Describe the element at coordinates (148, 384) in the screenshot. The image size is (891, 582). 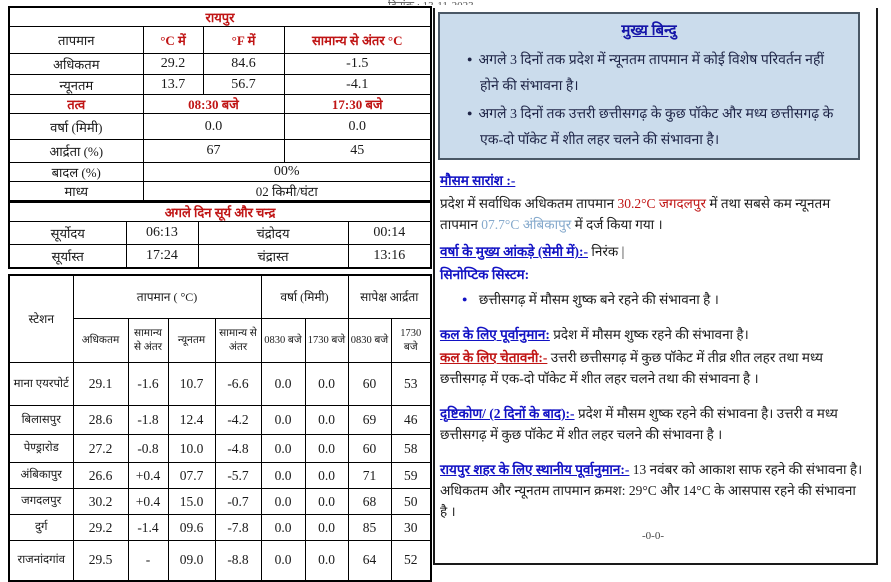
I see `station-max-diff: -1.6` at that location.